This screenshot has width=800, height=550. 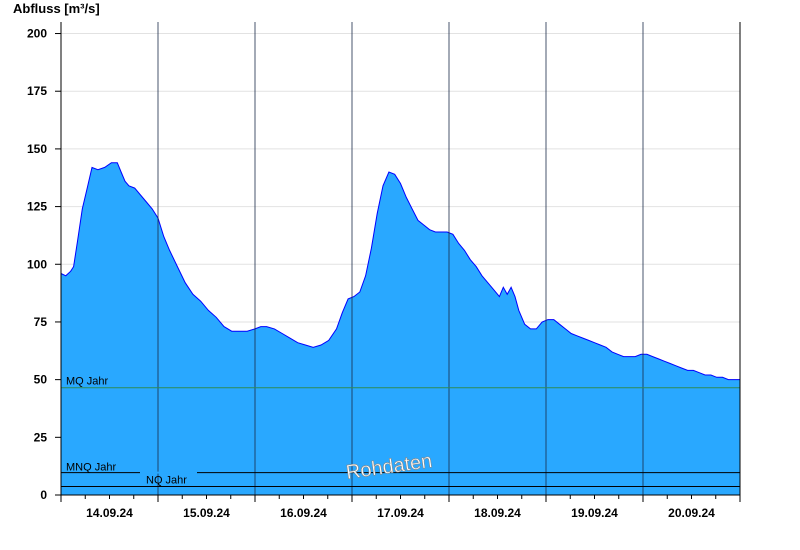 What do you see at coordinates (91, 468) in the screenshot?
I see `ref-label-mnq: MNQ Jahr` at bounding box center [91, 468].